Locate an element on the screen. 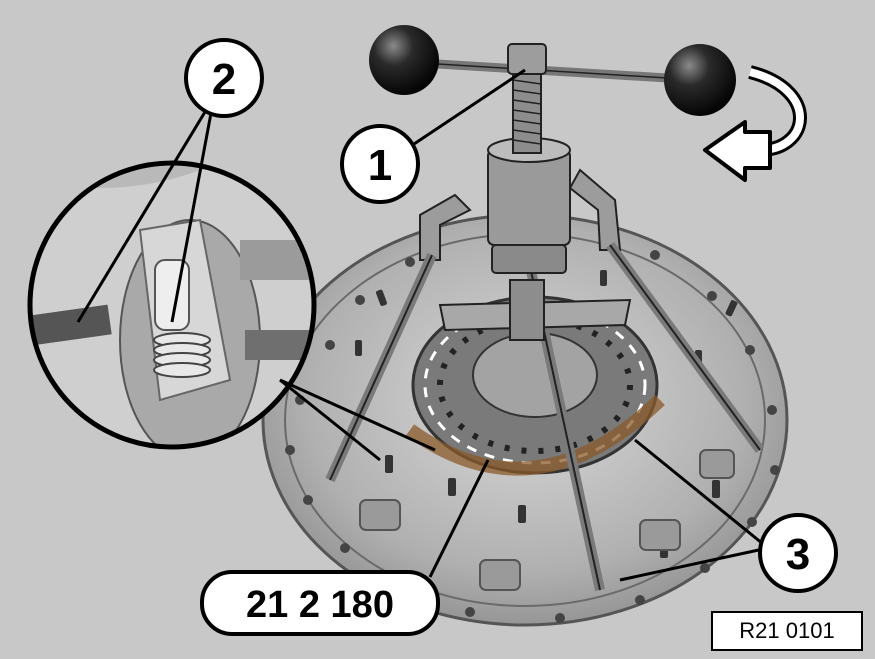 The height and width of the screenshot is (659, 875). callout-2-label: 2 is located at coordinates (224, 79).